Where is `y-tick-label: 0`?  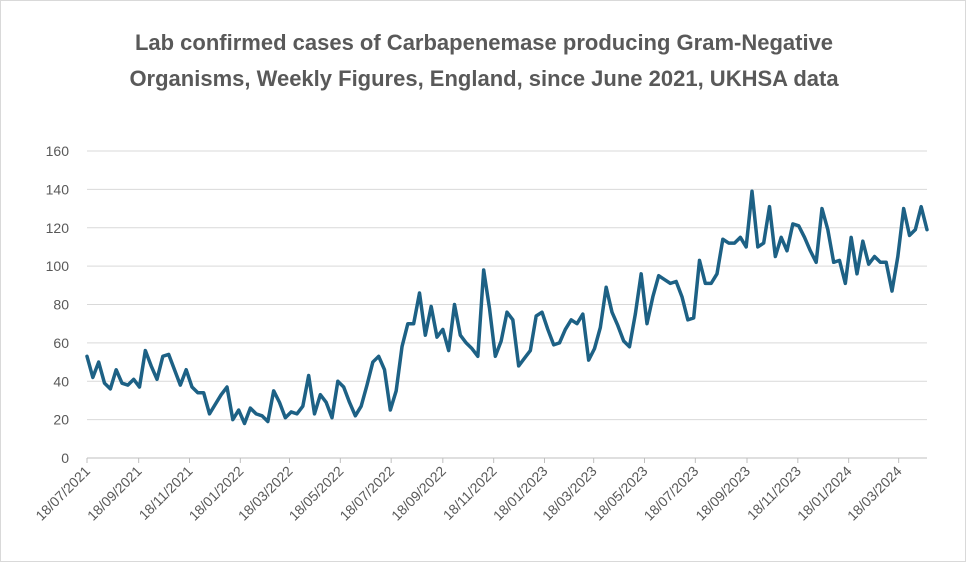 y-tick-label: 0 is located at coordinates (65, 458).